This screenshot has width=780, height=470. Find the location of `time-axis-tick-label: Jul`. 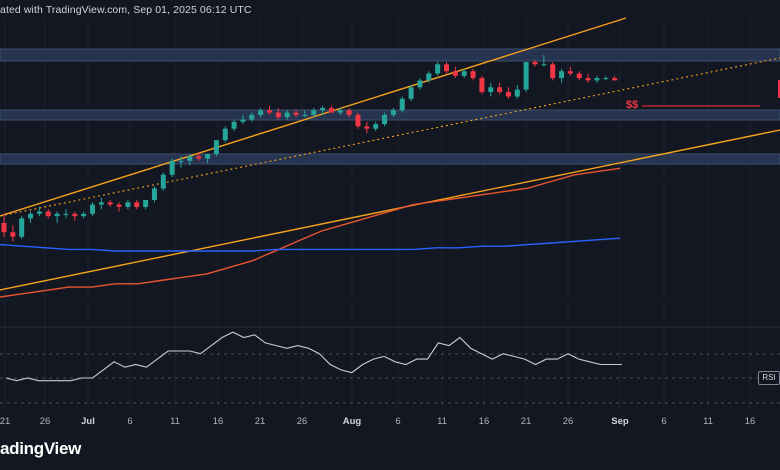

time-axis-tick-label: Jul is located at coordinates (88, 421).